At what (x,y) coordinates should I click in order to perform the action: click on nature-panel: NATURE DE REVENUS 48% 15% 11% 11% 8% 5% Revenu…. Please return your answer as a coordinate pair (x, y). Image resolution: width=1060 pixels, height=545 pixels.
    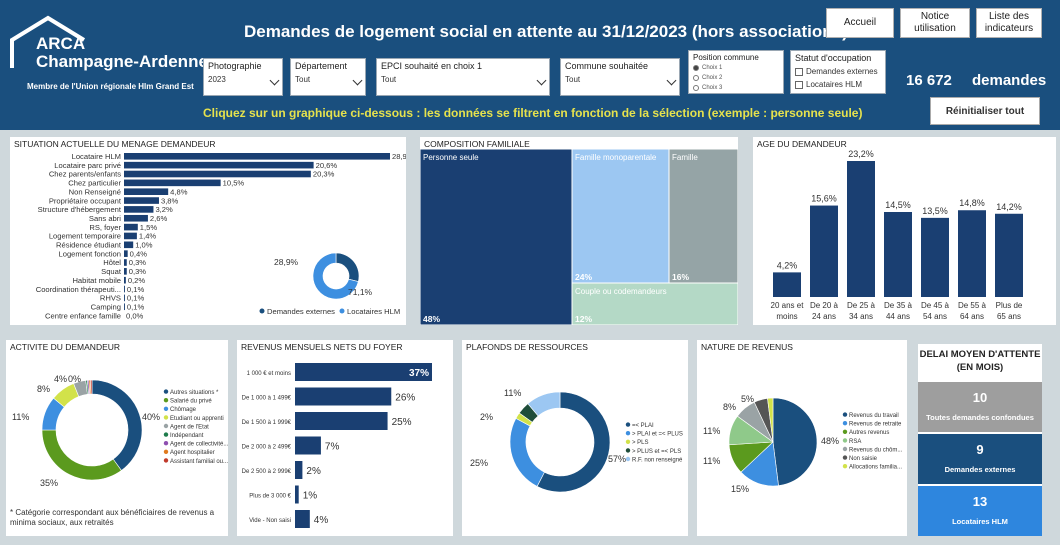
    Looking at the image, I should click on (802, 438).